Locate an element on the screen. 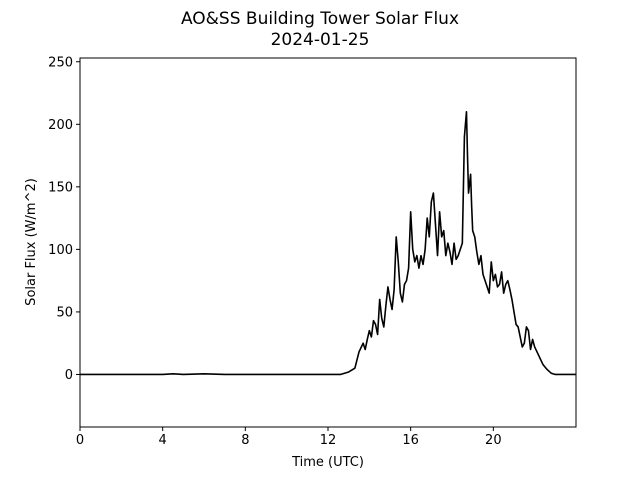  y-tick-label: 100 is located at coordinates (60, 250).